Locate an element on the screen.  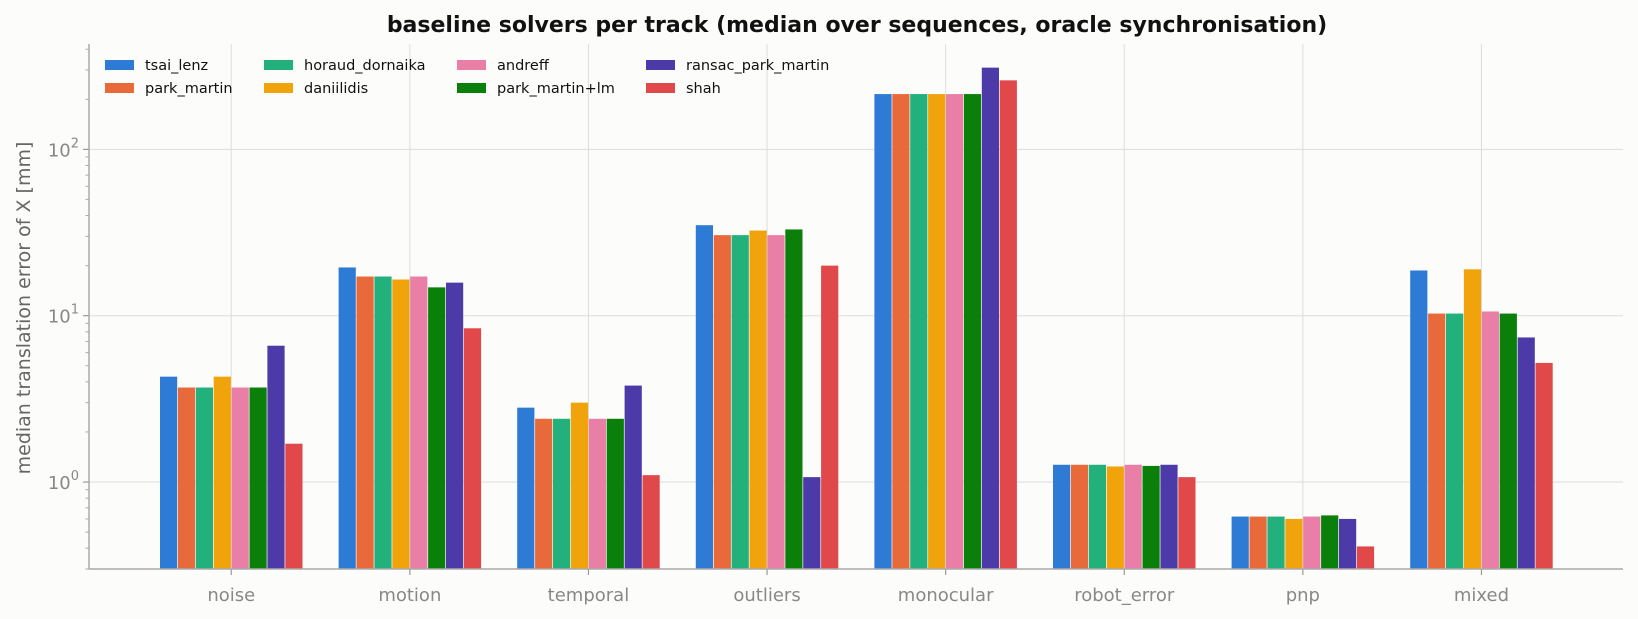
y-axis-label: median translation error of X [mm] is located at coordinates (24, 308).